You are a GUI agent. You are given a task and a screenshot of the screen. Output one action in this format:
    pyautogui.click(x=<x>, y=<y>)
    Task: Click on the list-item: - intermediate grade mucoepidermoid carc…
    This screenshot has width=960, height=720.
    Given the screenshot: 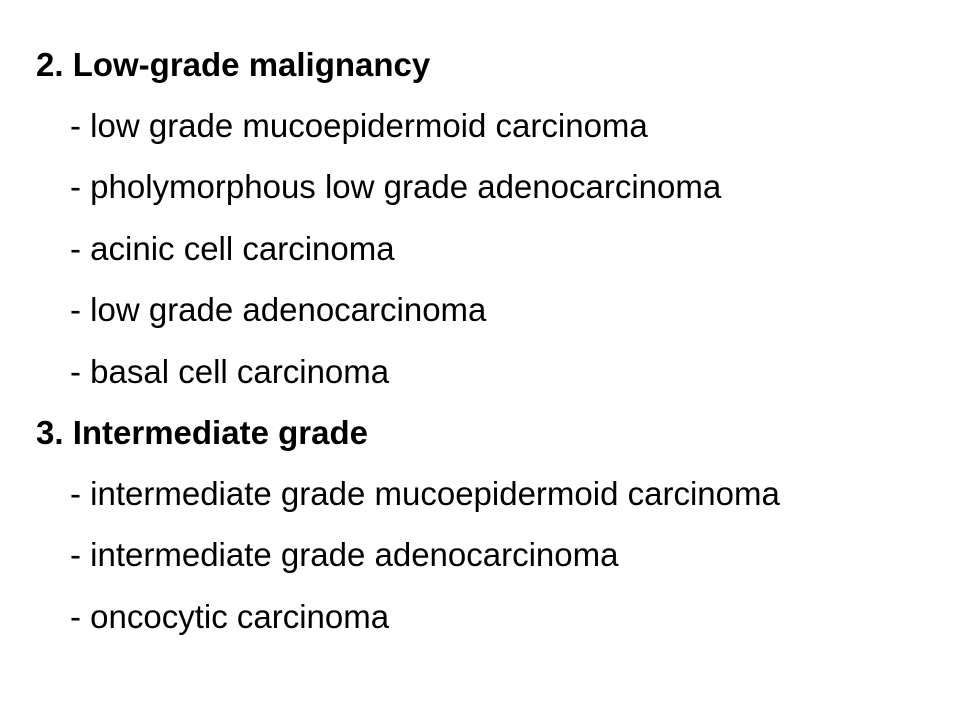 What is the action you would take?
    pyautogui.click(x=425, y=493)
    